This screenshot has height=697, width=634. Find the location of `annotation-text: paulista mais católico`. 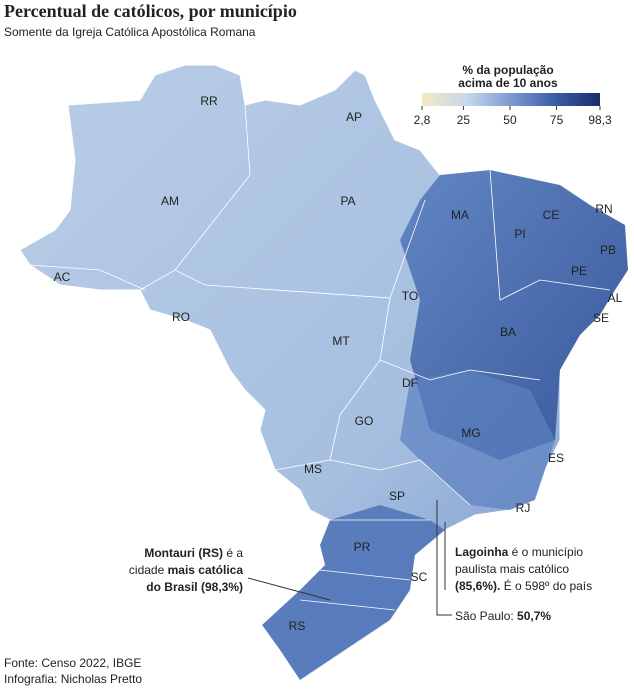

annotation-text: paulista mais católico is located at coordinates (512, 569).